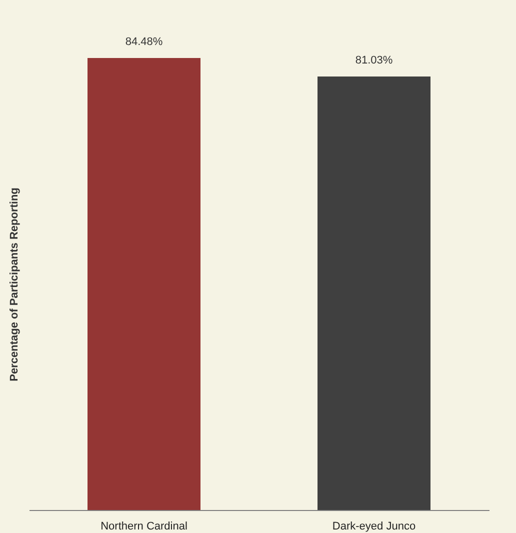 Image resolution: width=516 pixels, height=533 pixels. I want to click on data-label: 84.48%, so click(144, 42).